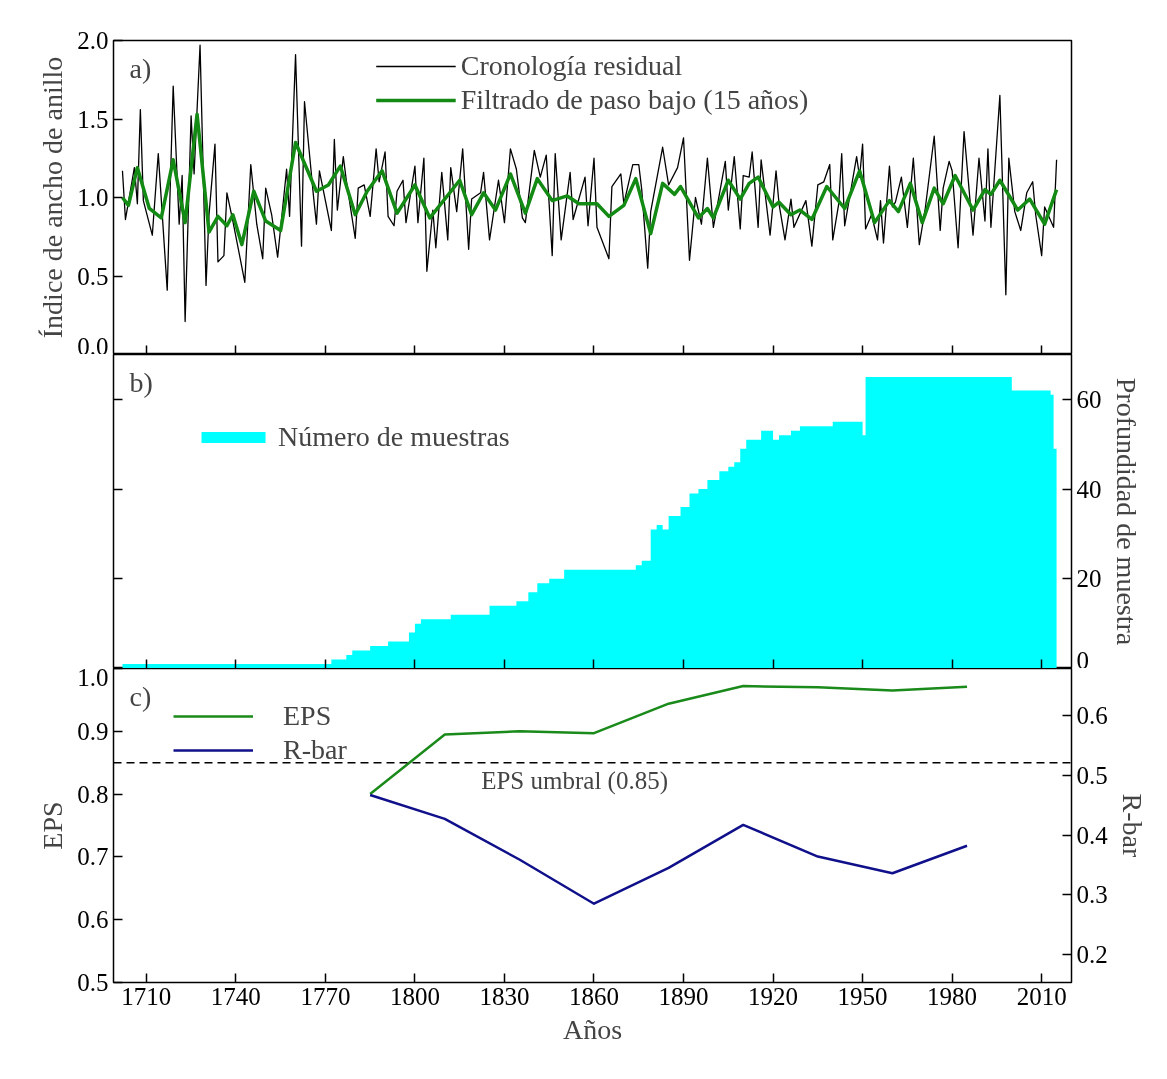  I want to click on legend-label: Cronología residual, so click(571, 66).